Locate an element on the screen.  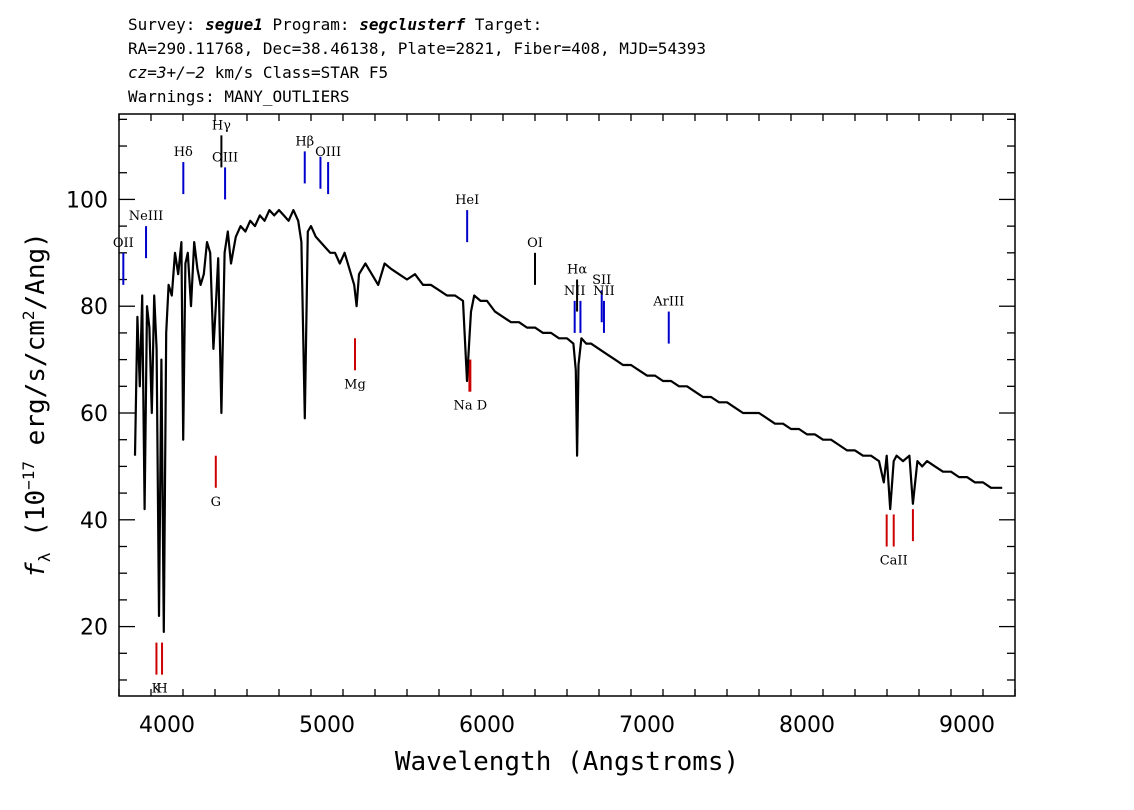
line-marker-label: SII is located at coordinates (601, 280).